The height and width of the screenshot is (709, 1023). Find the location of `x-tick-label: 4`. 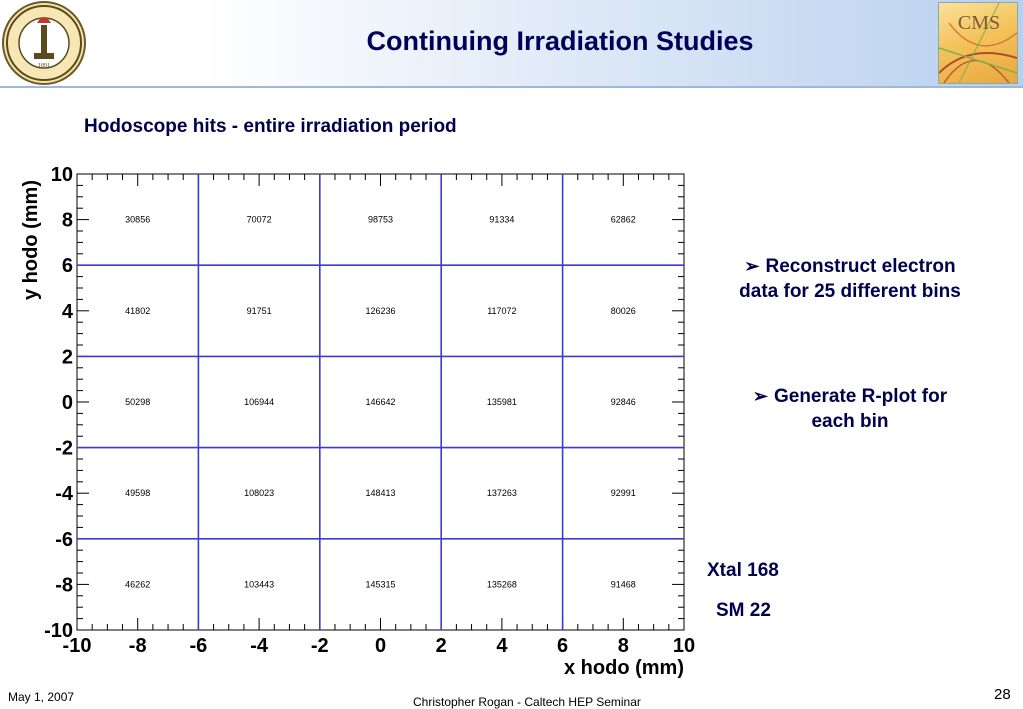

x-tick-label: 4 is located at coordinates (502, 646).